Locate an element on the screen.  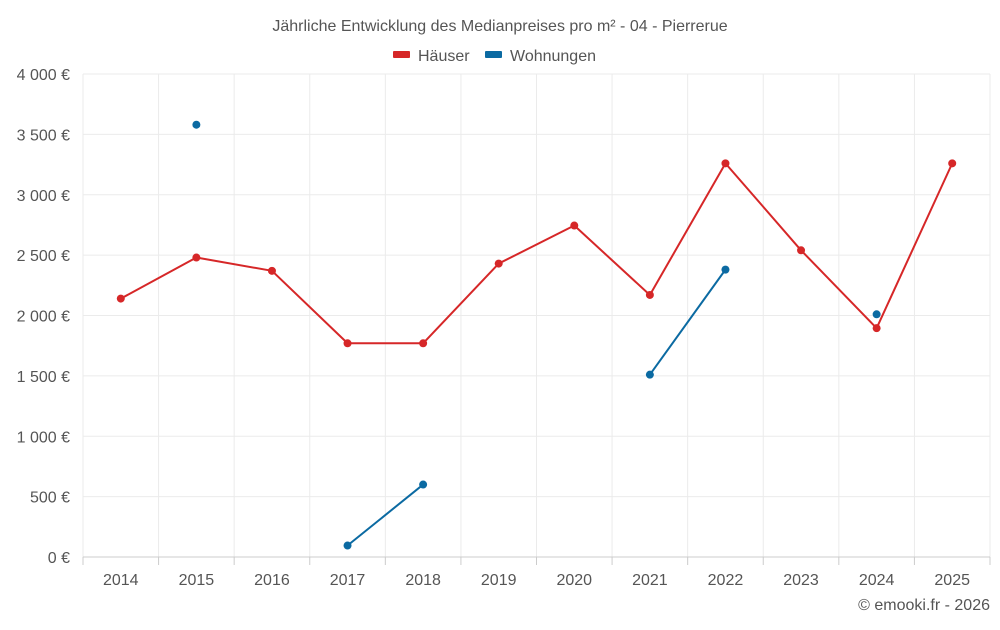
x-tick-label: 2020 is located at coordinates (574, 580).